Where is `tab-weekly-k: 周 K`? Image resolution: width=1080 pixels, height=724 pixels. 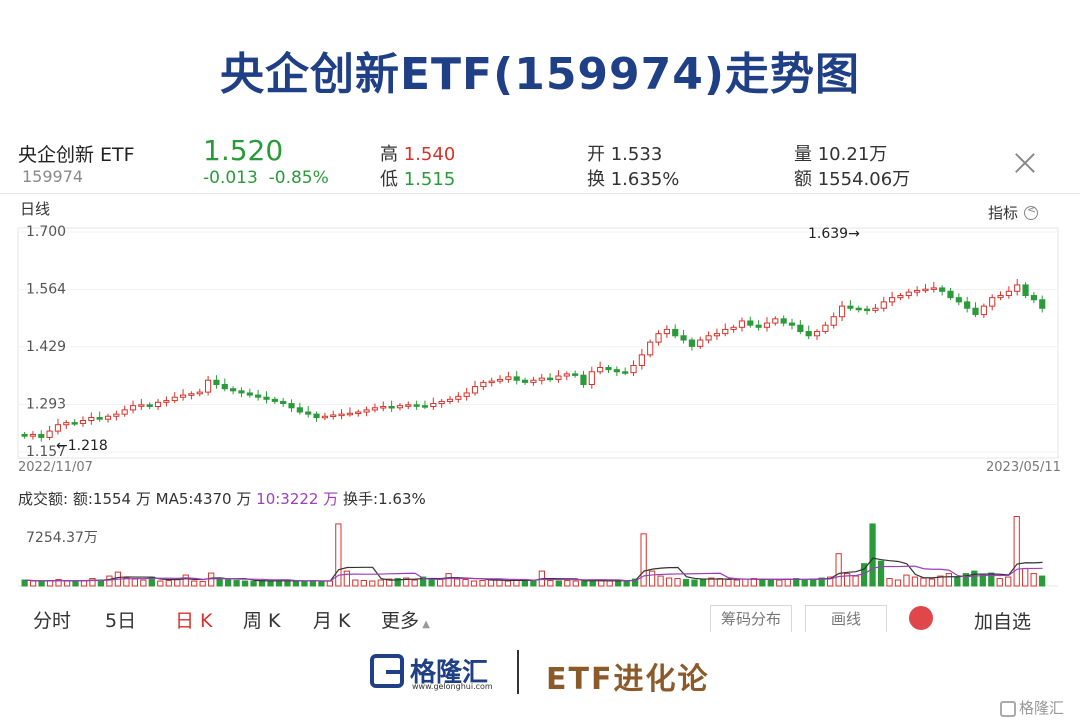 tab-weekly-k: 周 K is located at coordinates (262, 621).